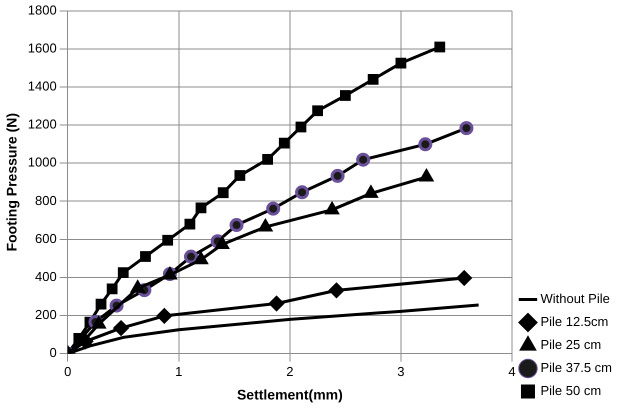 The width and height of the screenshot is (626, 408). Describe the element at coordinates (42, 124) in the screenshot. I see `y-tick-label: 1200` at that location.